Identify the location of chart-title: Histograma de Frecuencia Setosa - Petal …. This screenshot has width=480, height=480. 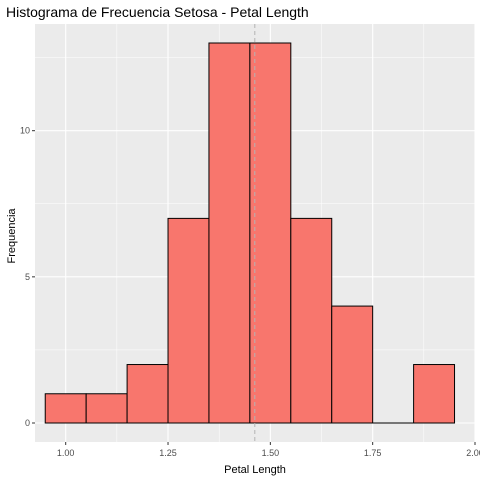
(157, 12).